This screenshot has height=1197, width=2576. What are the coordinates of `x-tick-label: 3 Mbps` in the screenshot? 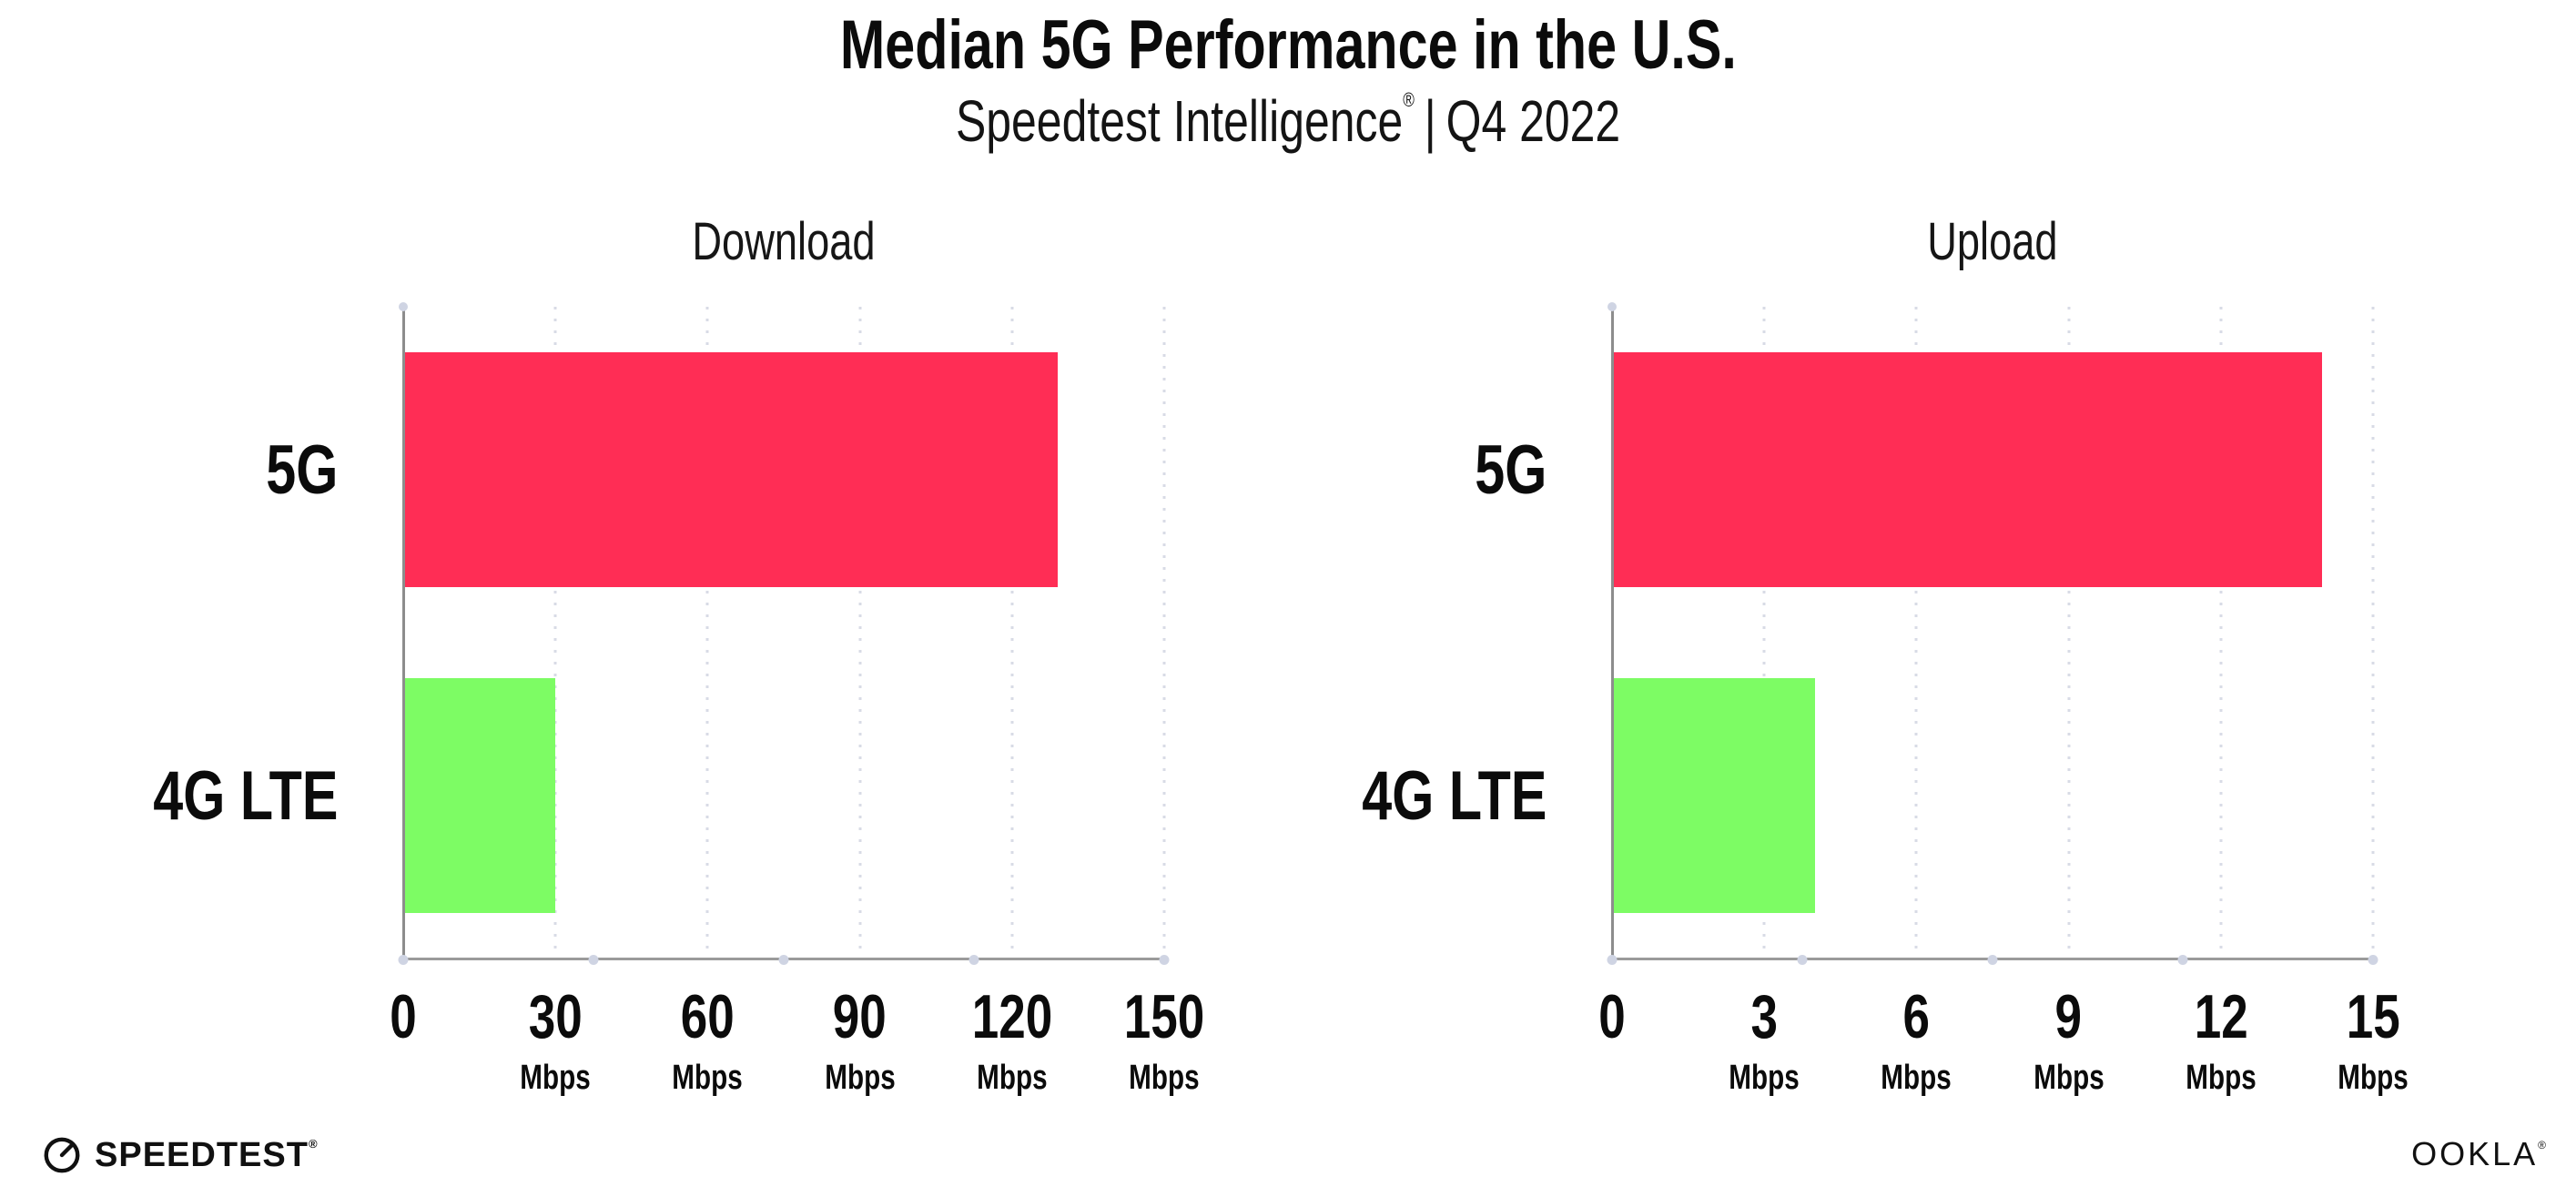 It's located at (1764, 1040).